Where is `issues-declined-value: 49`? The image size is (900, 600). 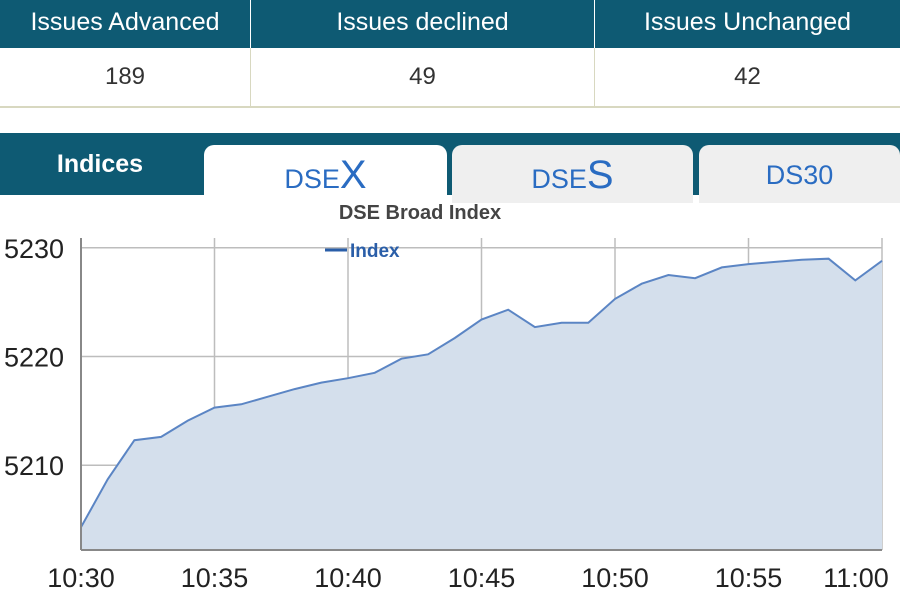
issues-declined-value: 49 is located at coordinates (422, 77).